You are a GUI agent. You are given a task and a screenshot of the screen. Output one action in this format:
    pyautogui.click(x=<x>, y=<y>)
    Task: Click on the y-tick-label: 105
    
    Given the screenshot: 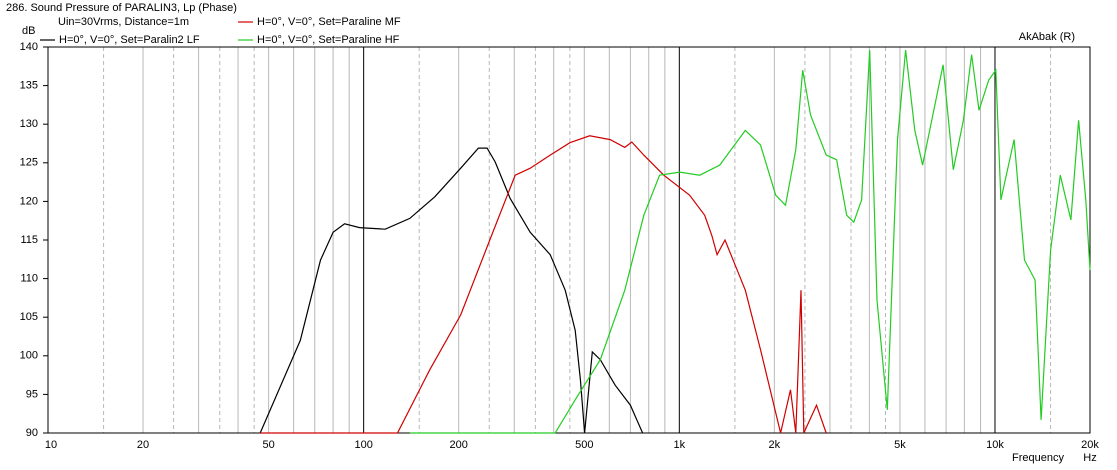 What is the action you would take?
    pyautogui.click(x=29, y=317)
    